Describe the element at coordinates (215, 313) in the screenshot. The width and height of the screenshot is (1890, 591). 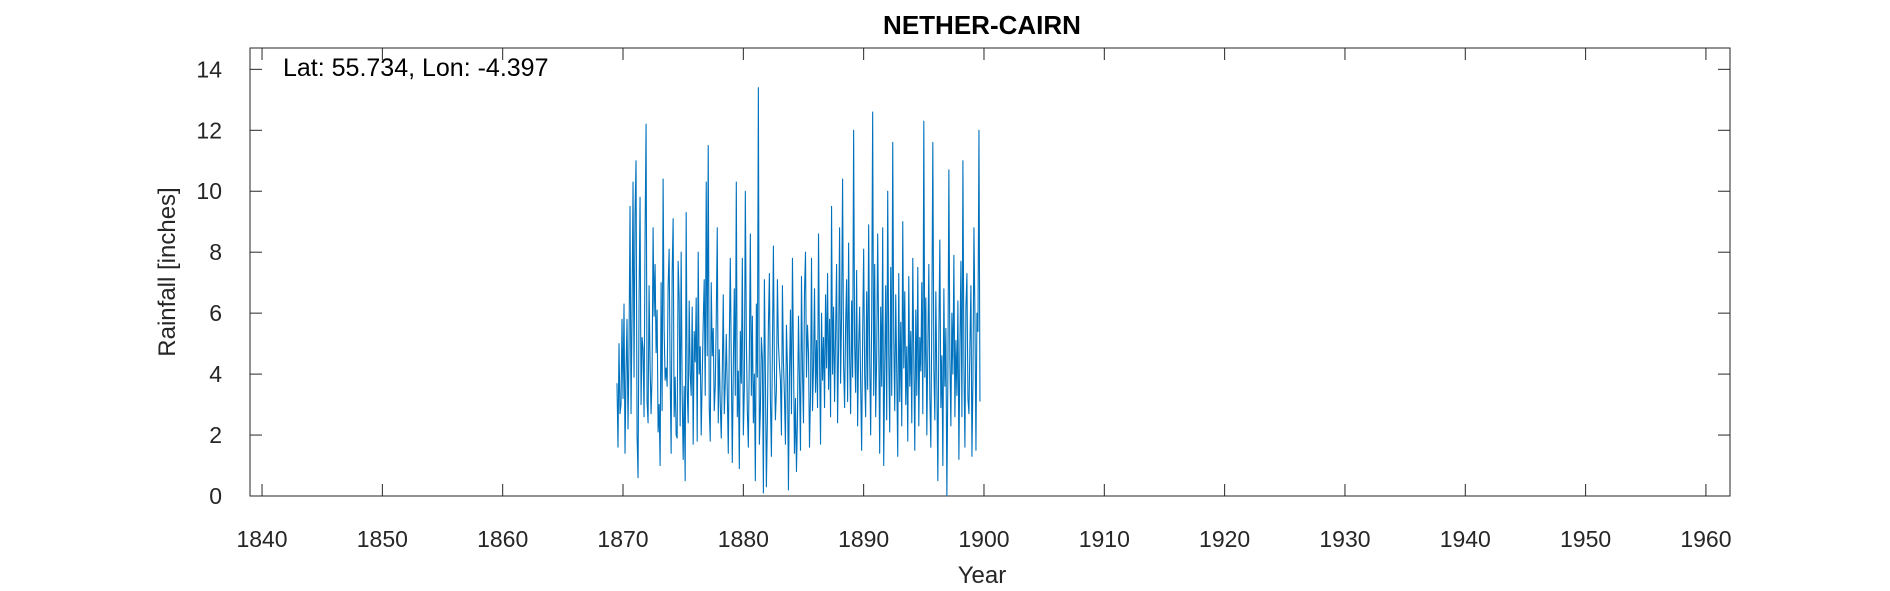
I see `y-tick-label: 6` at that location.